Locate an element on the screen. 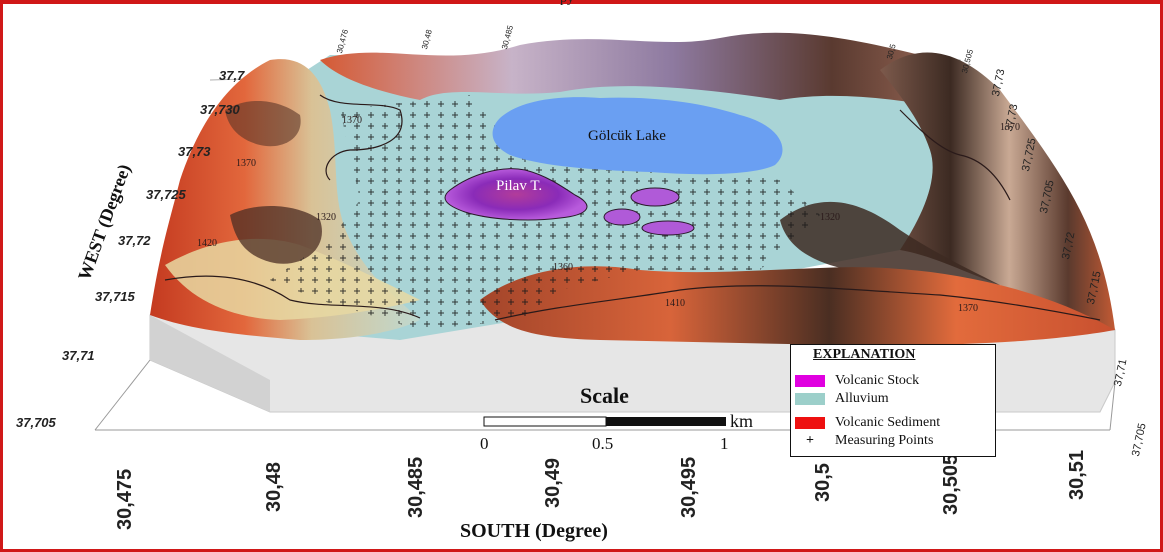  base-block-side is located at coordinates (210, 363).